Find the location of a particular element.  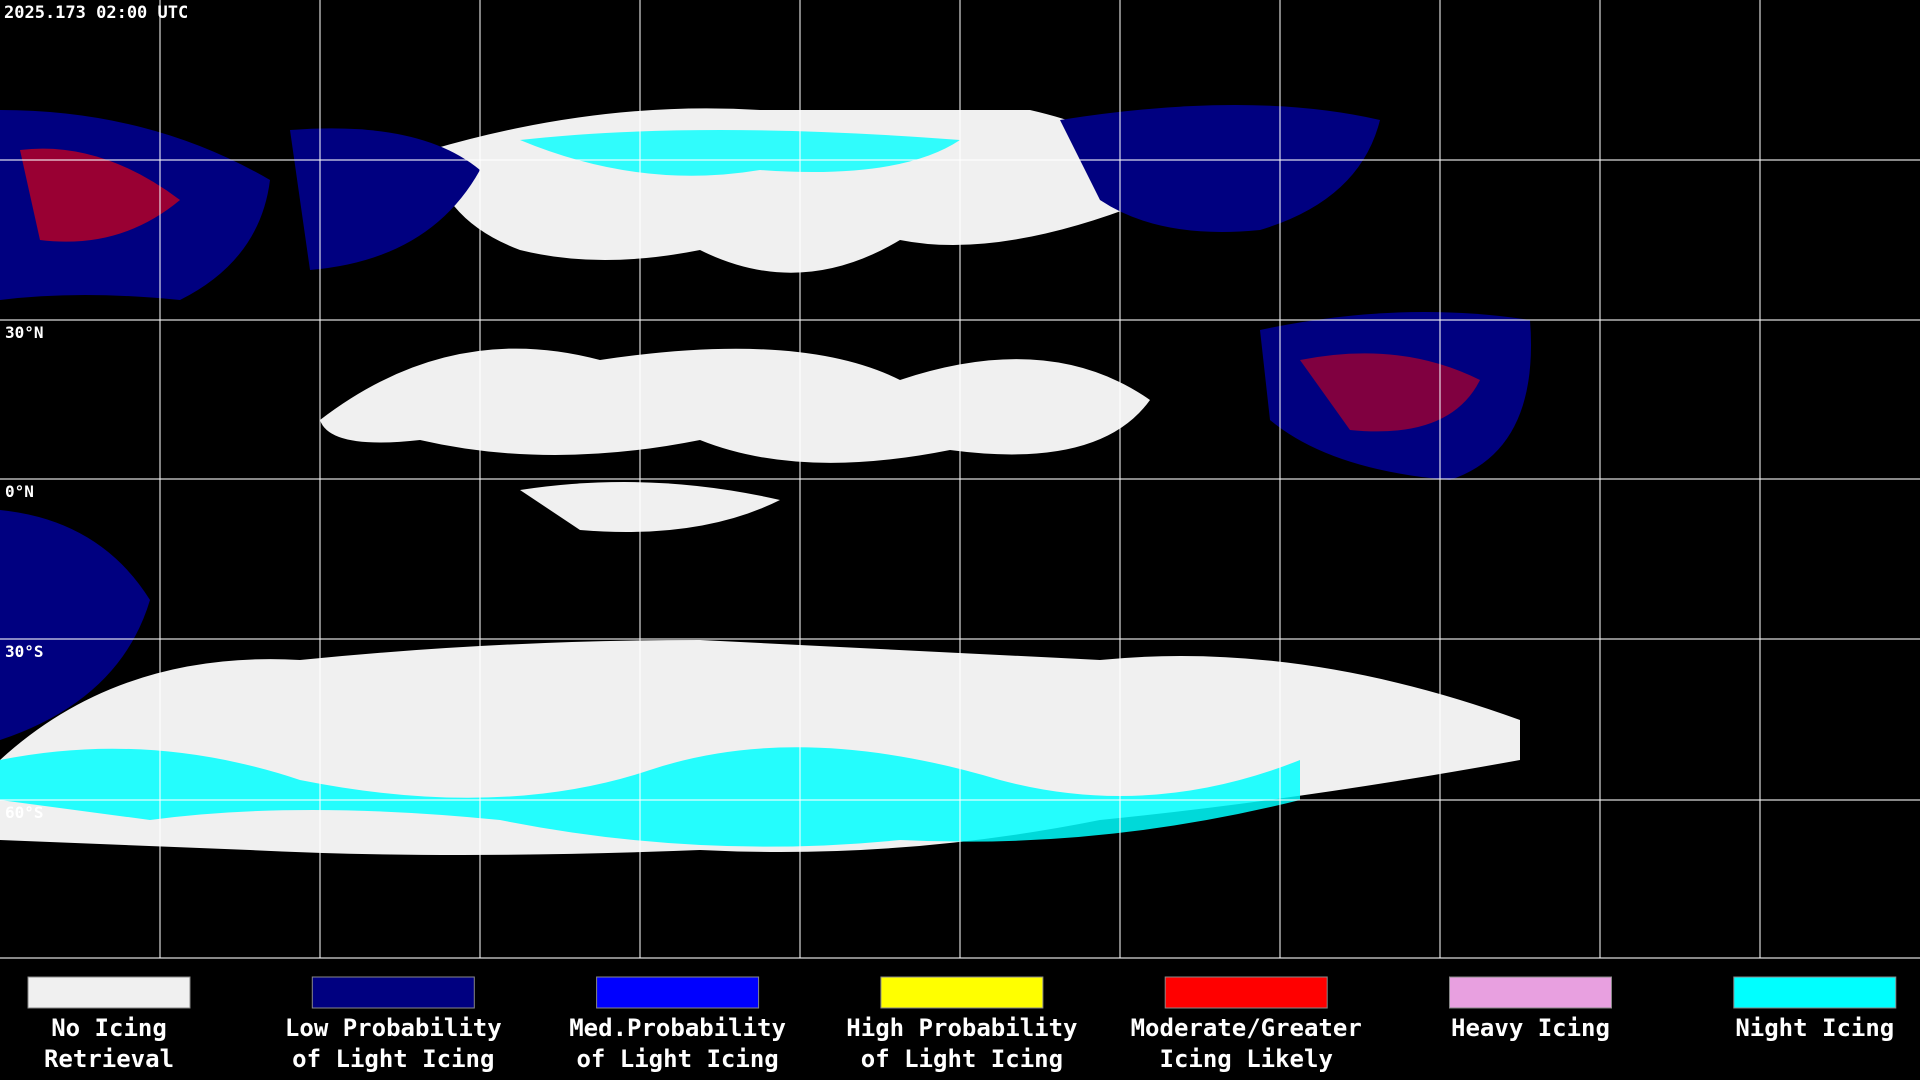

latitude-label: 30°N is located at coordinates (24, 332).